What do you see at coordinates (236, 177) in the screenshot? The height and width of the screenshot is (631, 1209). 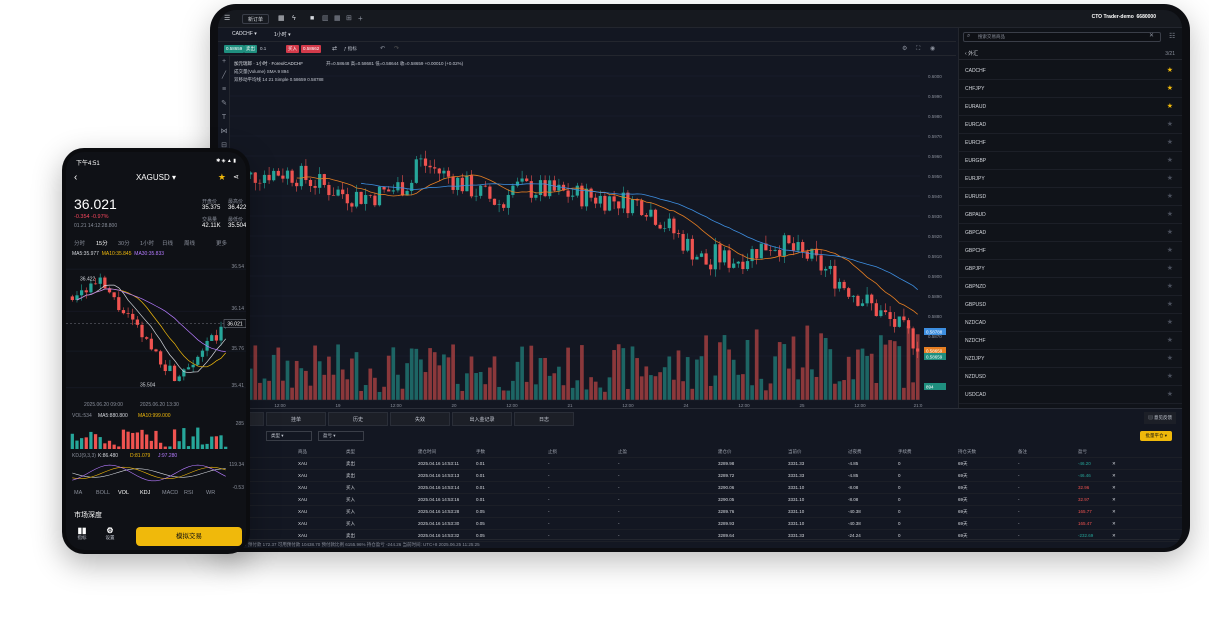 I see `share-icon: ⋖` at bounding box center [236, 177].